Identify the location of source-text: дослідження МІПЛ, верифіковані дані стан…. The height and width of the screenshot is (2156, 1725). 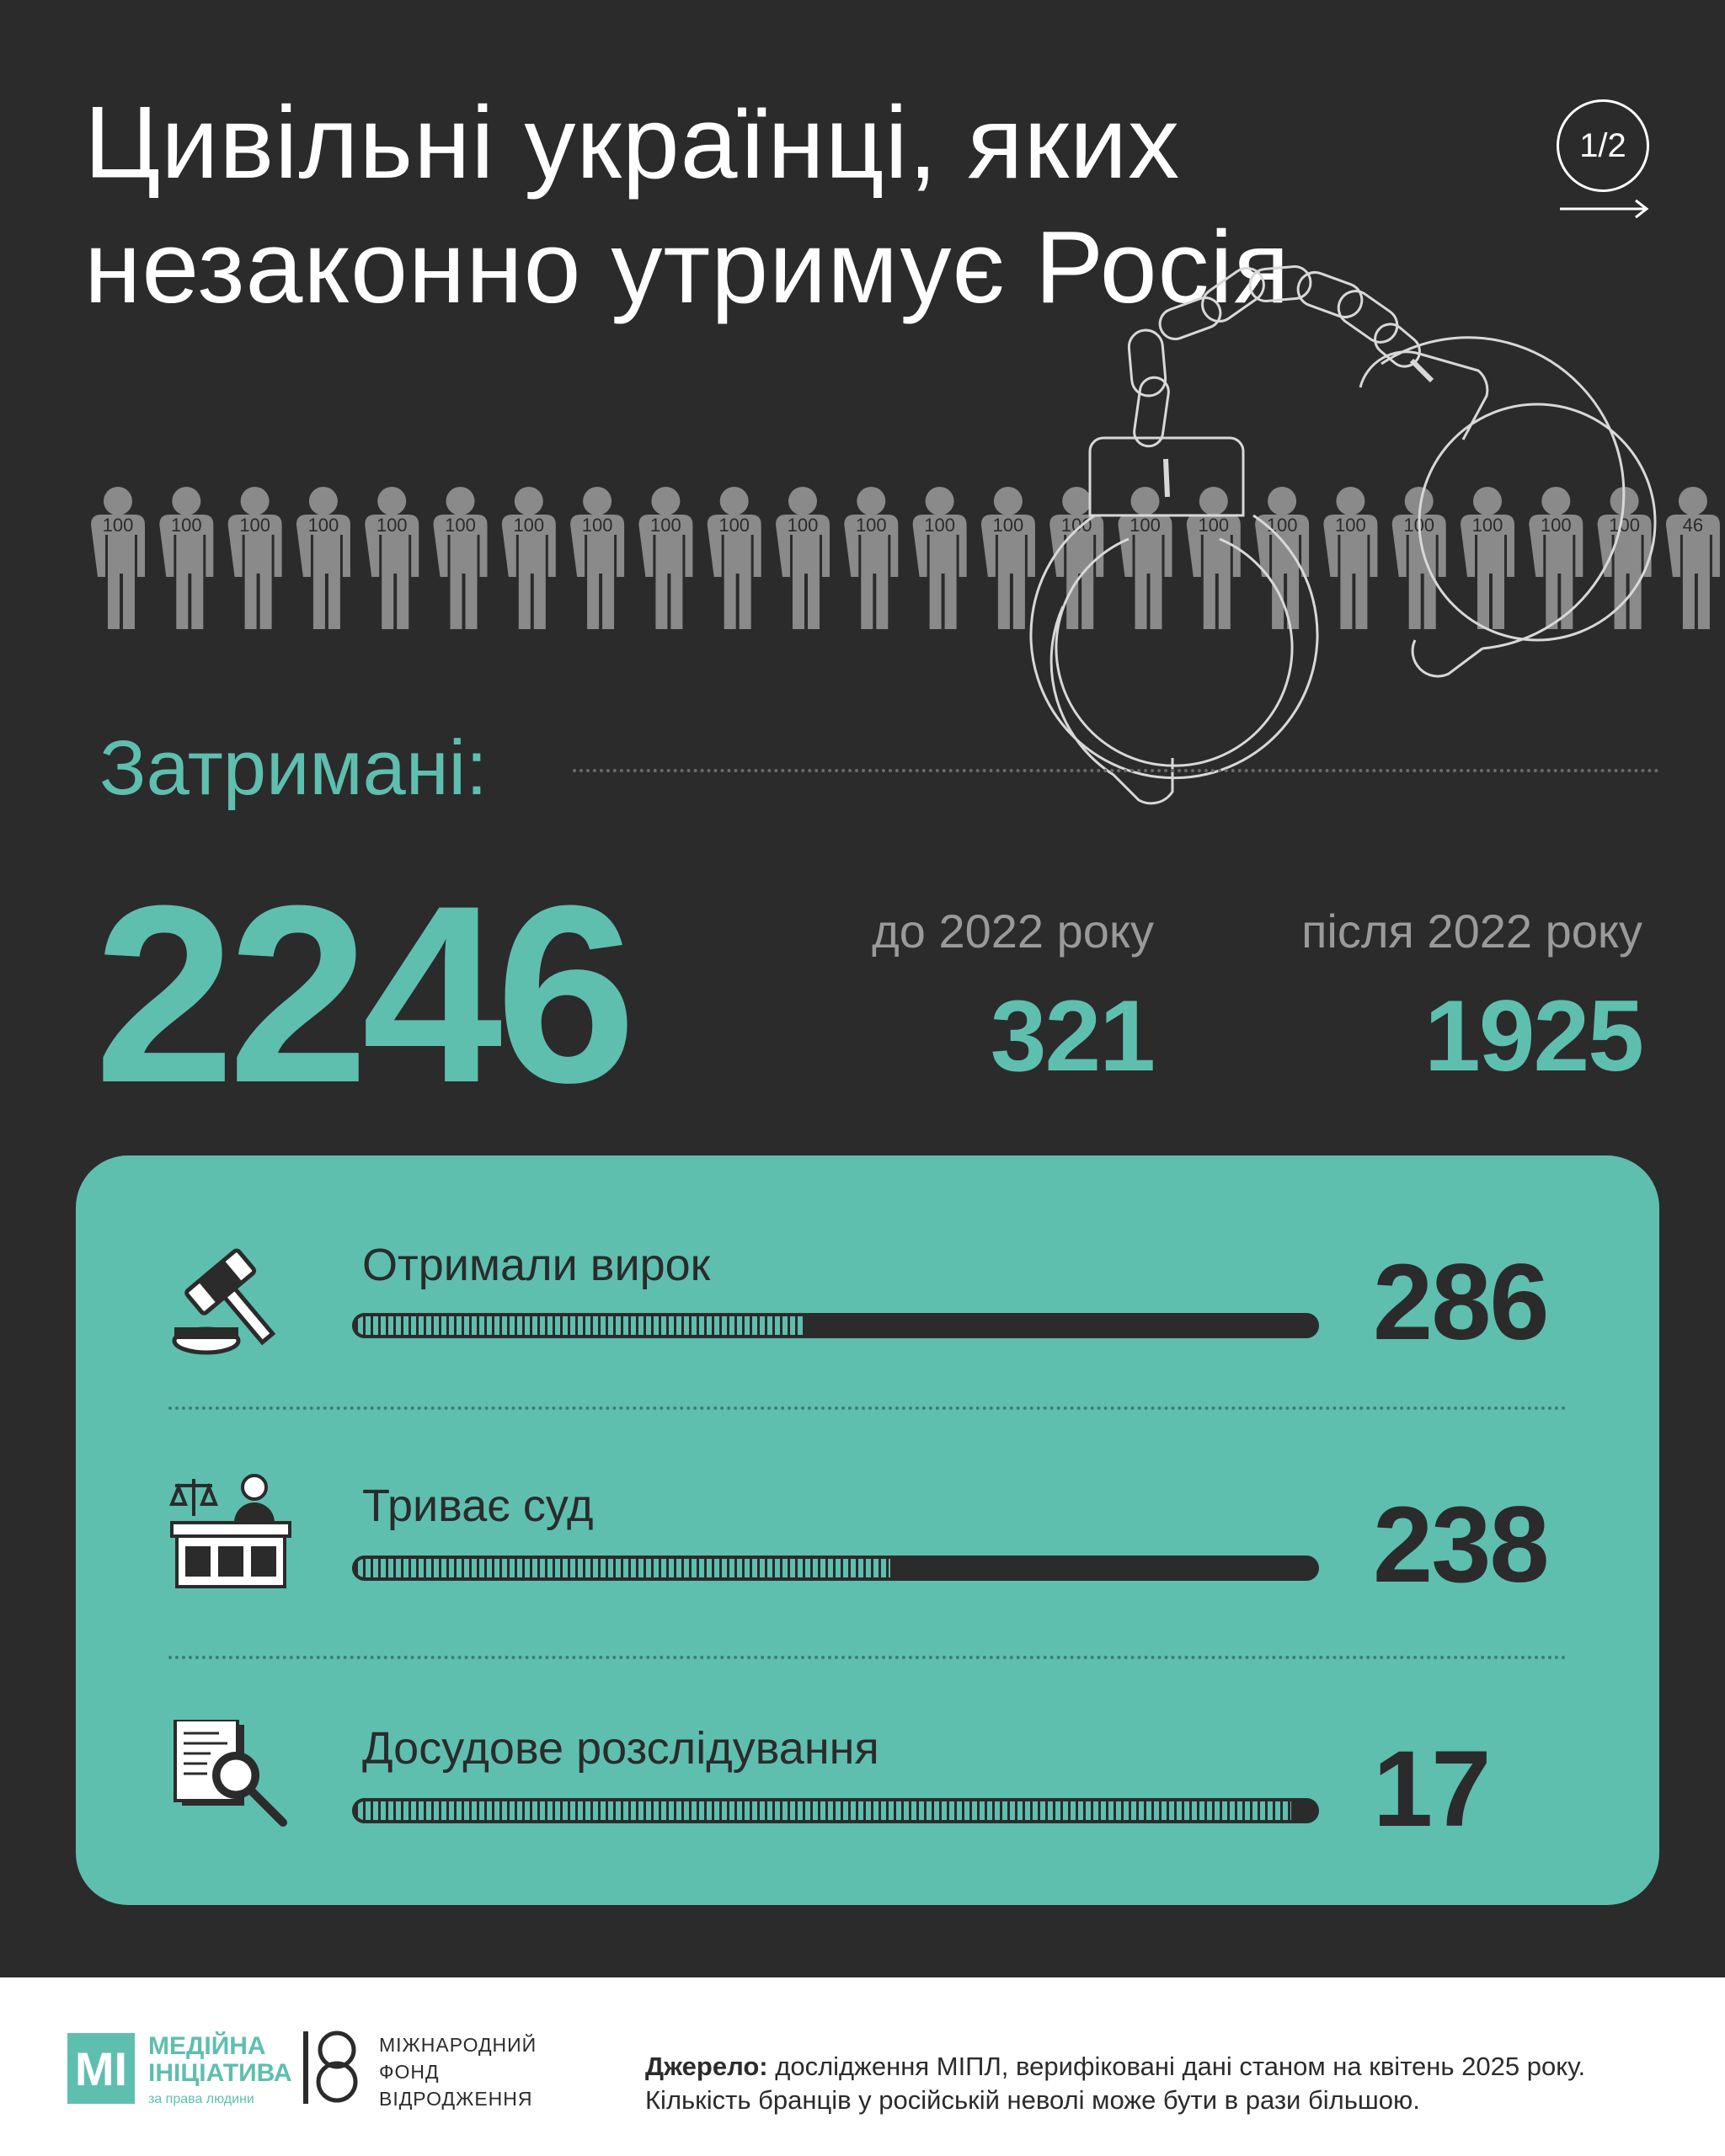
(1176, 2066).